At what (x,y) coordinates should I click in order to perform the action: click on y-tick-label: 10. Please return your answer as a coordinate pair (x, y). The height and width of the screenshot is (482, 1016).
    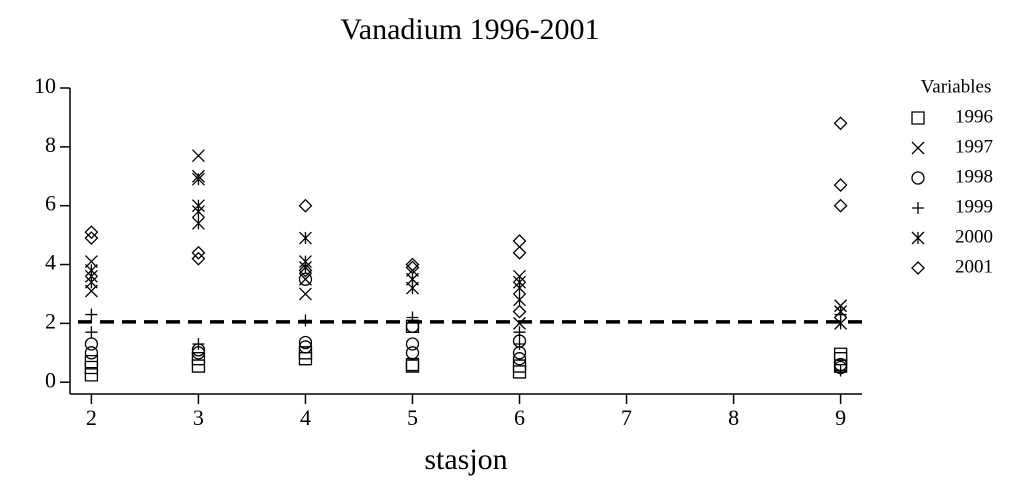
    Looking at the image, I should click on (45, 85).